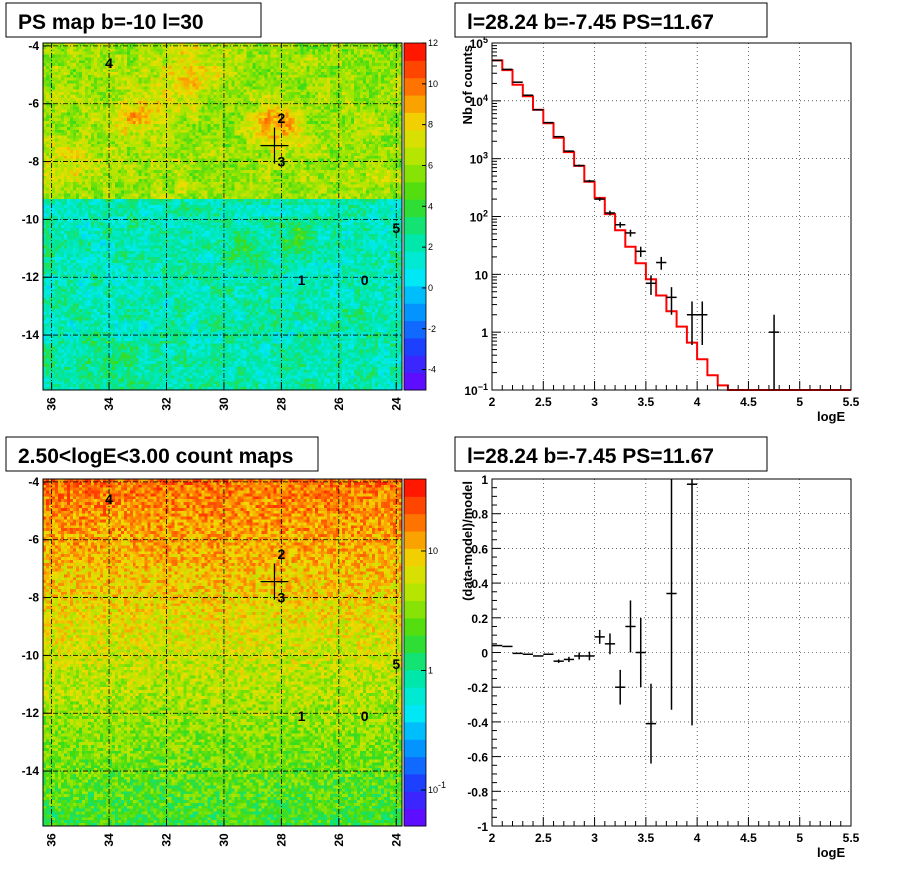 The image size is (898, 876). Describe the element at coordinates (467, 84) in the screenshot. I see `spectrum-y-axis-label: Nb of counts` at that location.